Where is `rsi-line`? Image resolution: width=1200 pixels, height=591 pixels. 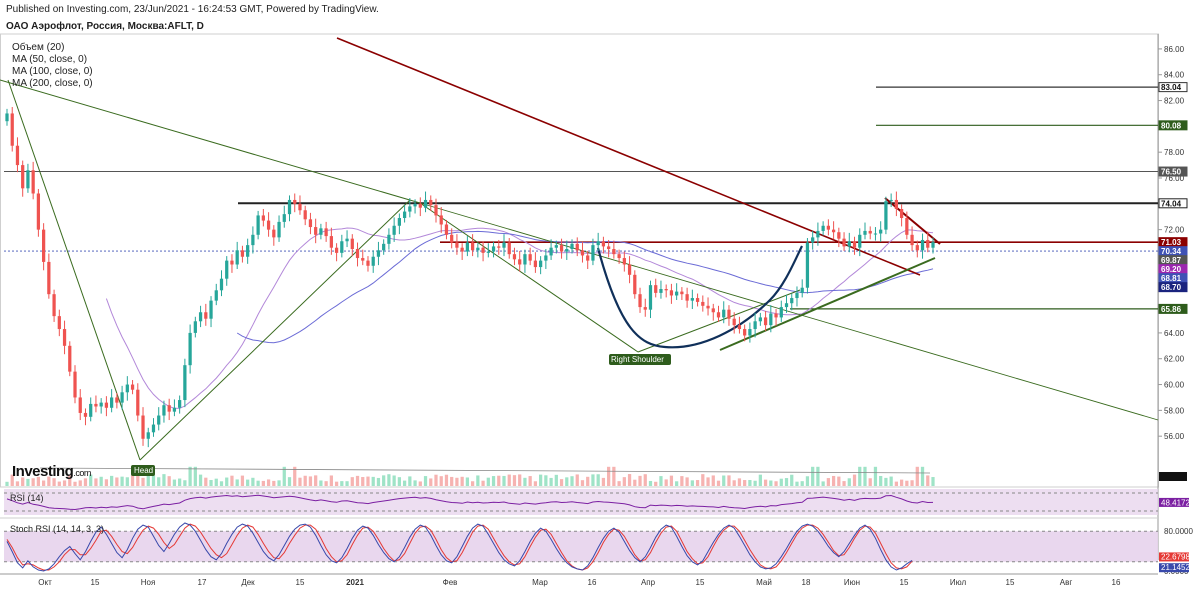
rsi-line is located at coordinates (470, 502).